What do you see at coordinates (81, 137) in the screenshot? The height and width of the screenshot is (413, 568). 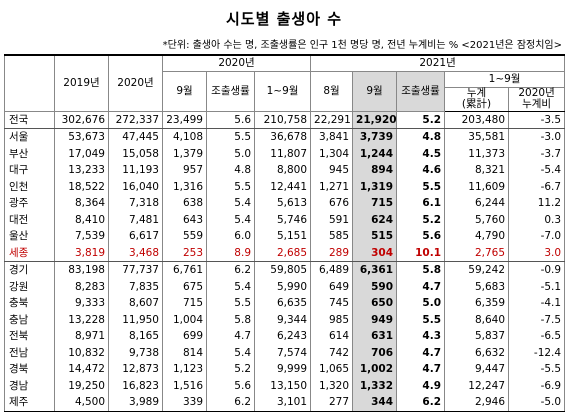 I see `value-cell: 53,673` at bounding box center [81, 137].